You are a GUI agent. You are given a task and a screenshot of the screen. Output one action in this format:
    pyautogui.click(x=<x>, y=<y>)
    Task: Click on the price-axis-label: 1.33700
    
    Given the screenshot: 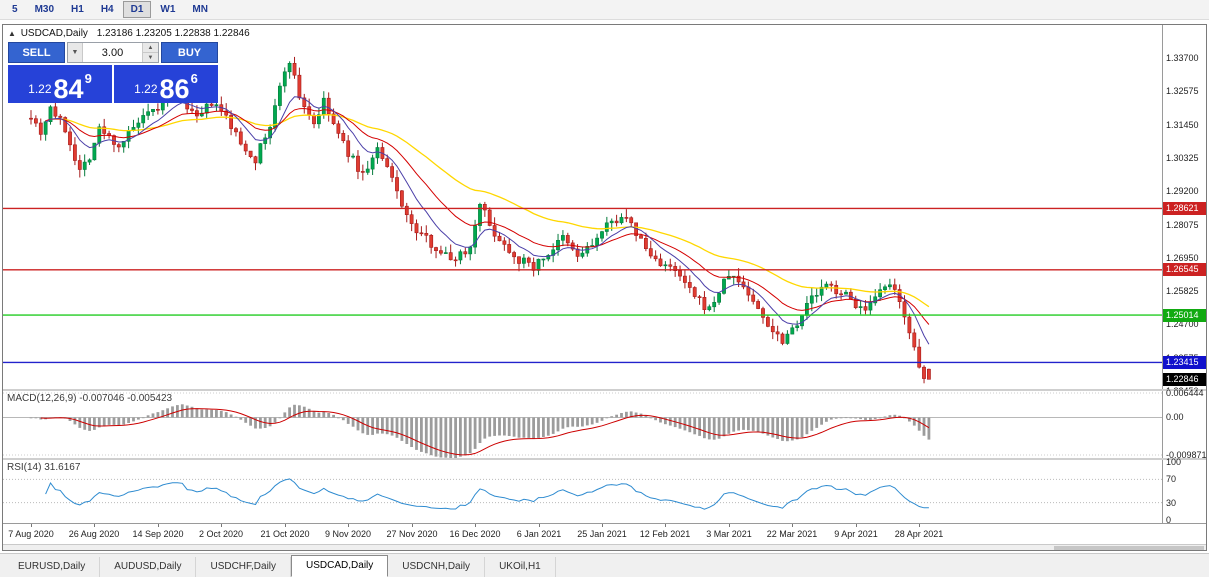 What is the action you would take?
    pyautogui.click(x=1182, y=58)
    